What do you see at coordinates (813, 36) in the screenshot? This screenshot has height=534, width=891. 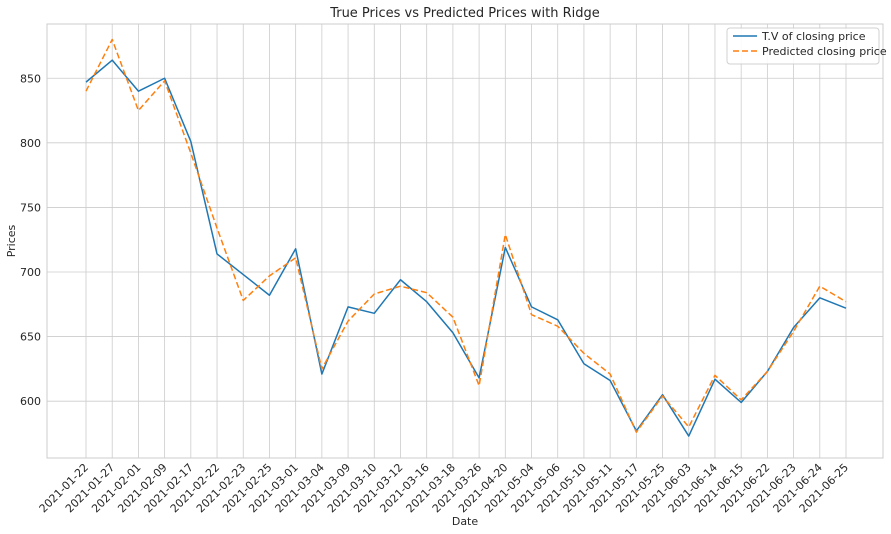 I see `legend-label-true: T.V of closing price` at bounding box center [813, 36].